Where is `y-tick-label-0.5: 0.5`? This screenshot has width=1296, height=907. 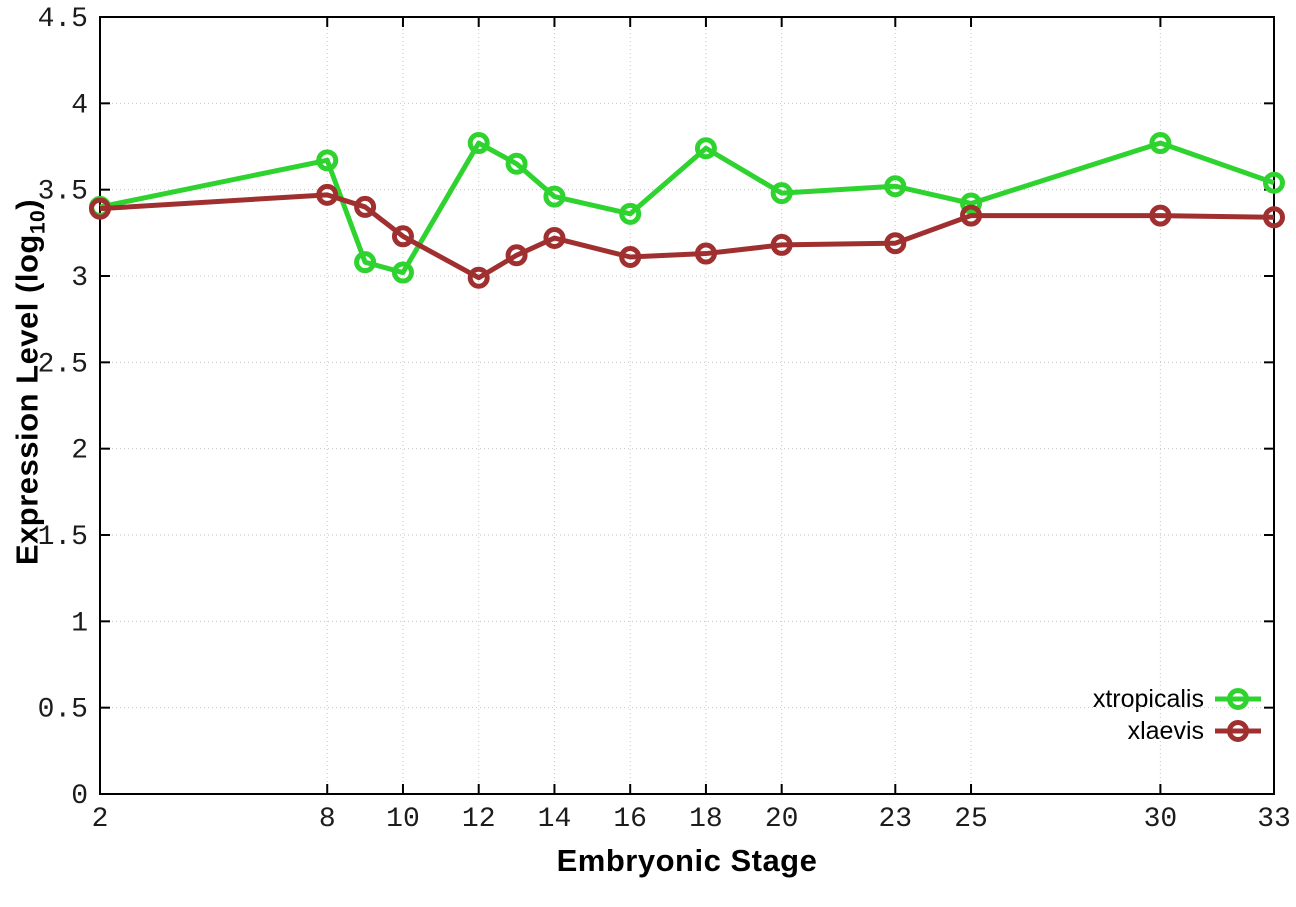 y-tick-label-0.5: 0.5 is located at coordinates (63, 710).